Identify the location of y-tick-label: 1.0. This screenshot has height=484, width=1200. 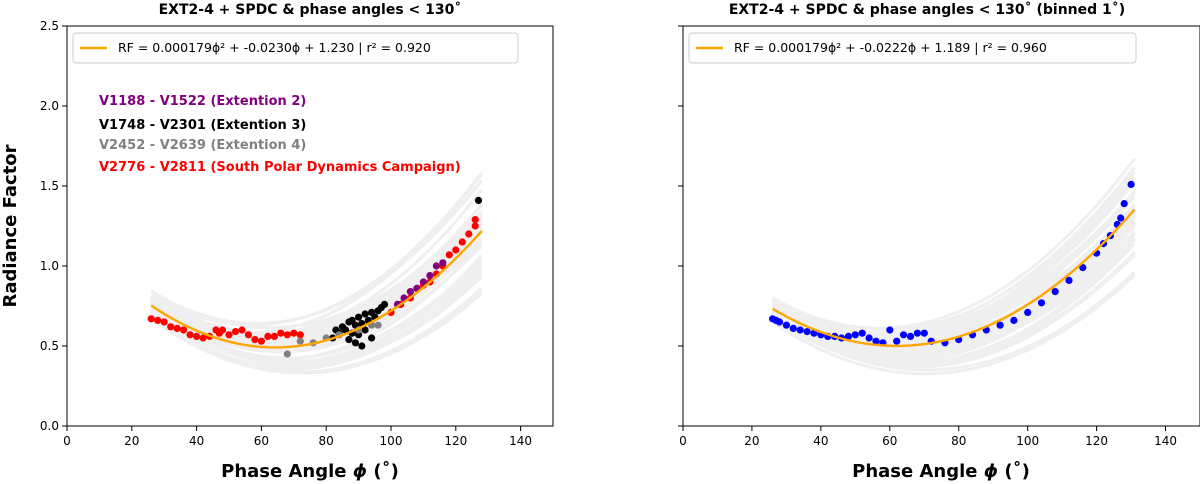
(49, 266).